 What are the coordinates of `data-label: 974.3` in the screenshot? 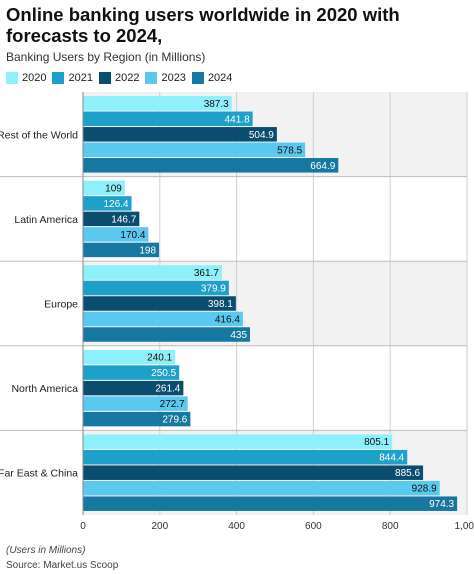 It's located at (441, 504).